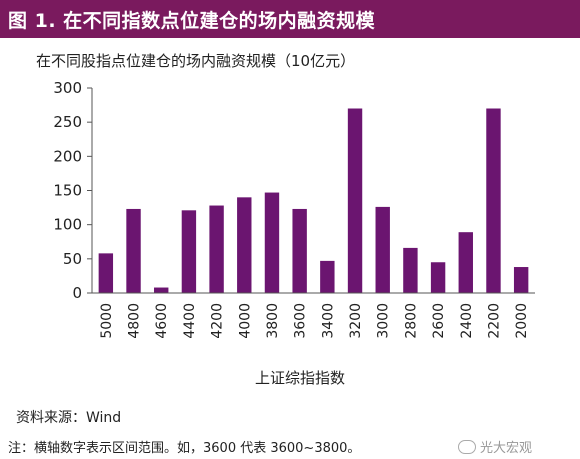  Describe the element at coordinates (411, 321) in the screenshot. I see `x-tick-label: 2800` at that location.